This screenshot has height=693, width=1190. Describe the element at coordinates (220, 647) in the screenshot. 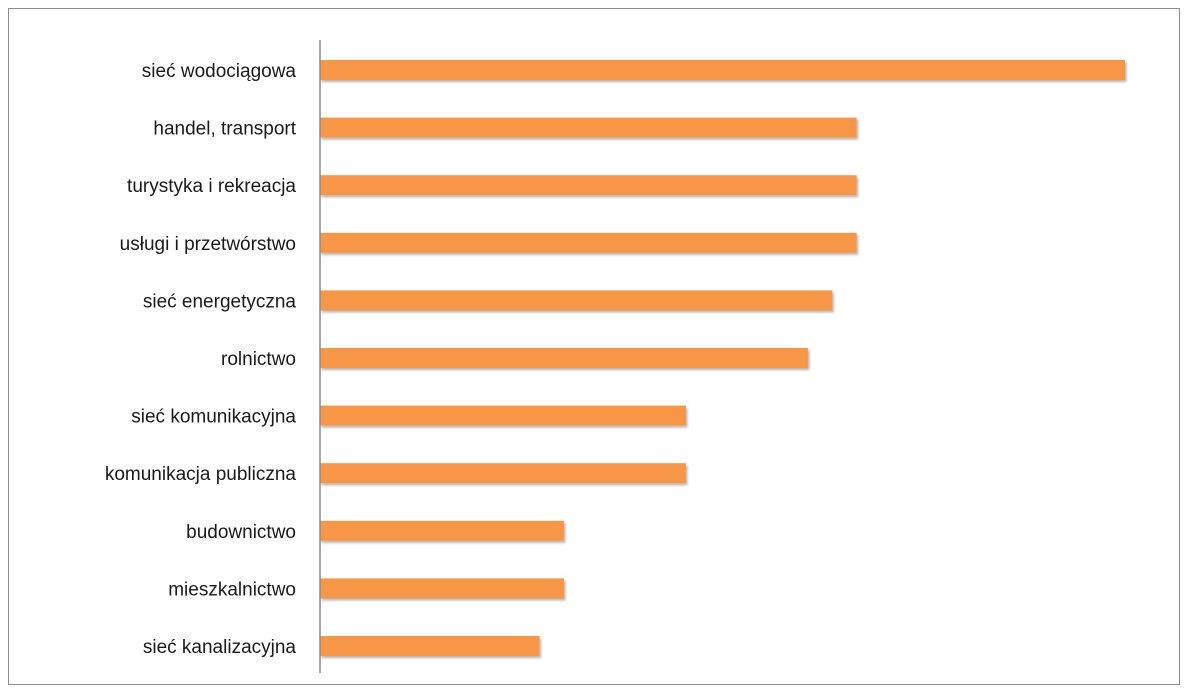

I see `category-label: sieć kanalizacyjna` at that location.